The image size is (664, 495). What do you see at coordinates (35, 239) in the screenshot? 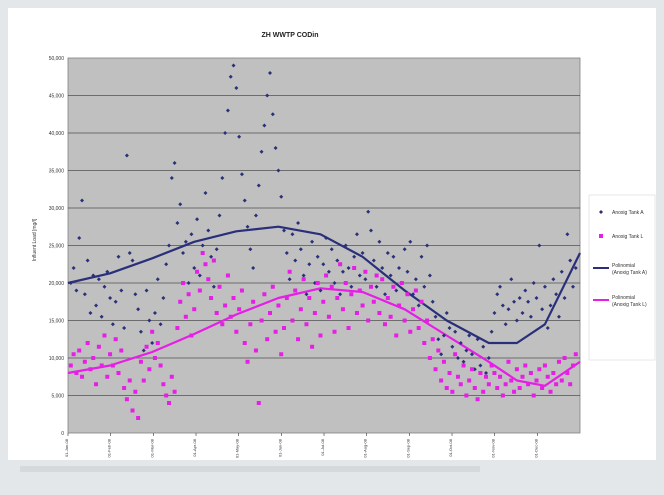
I see `y-axis-label: Influent Load [mg/l]` at bounding box center [35, 239].